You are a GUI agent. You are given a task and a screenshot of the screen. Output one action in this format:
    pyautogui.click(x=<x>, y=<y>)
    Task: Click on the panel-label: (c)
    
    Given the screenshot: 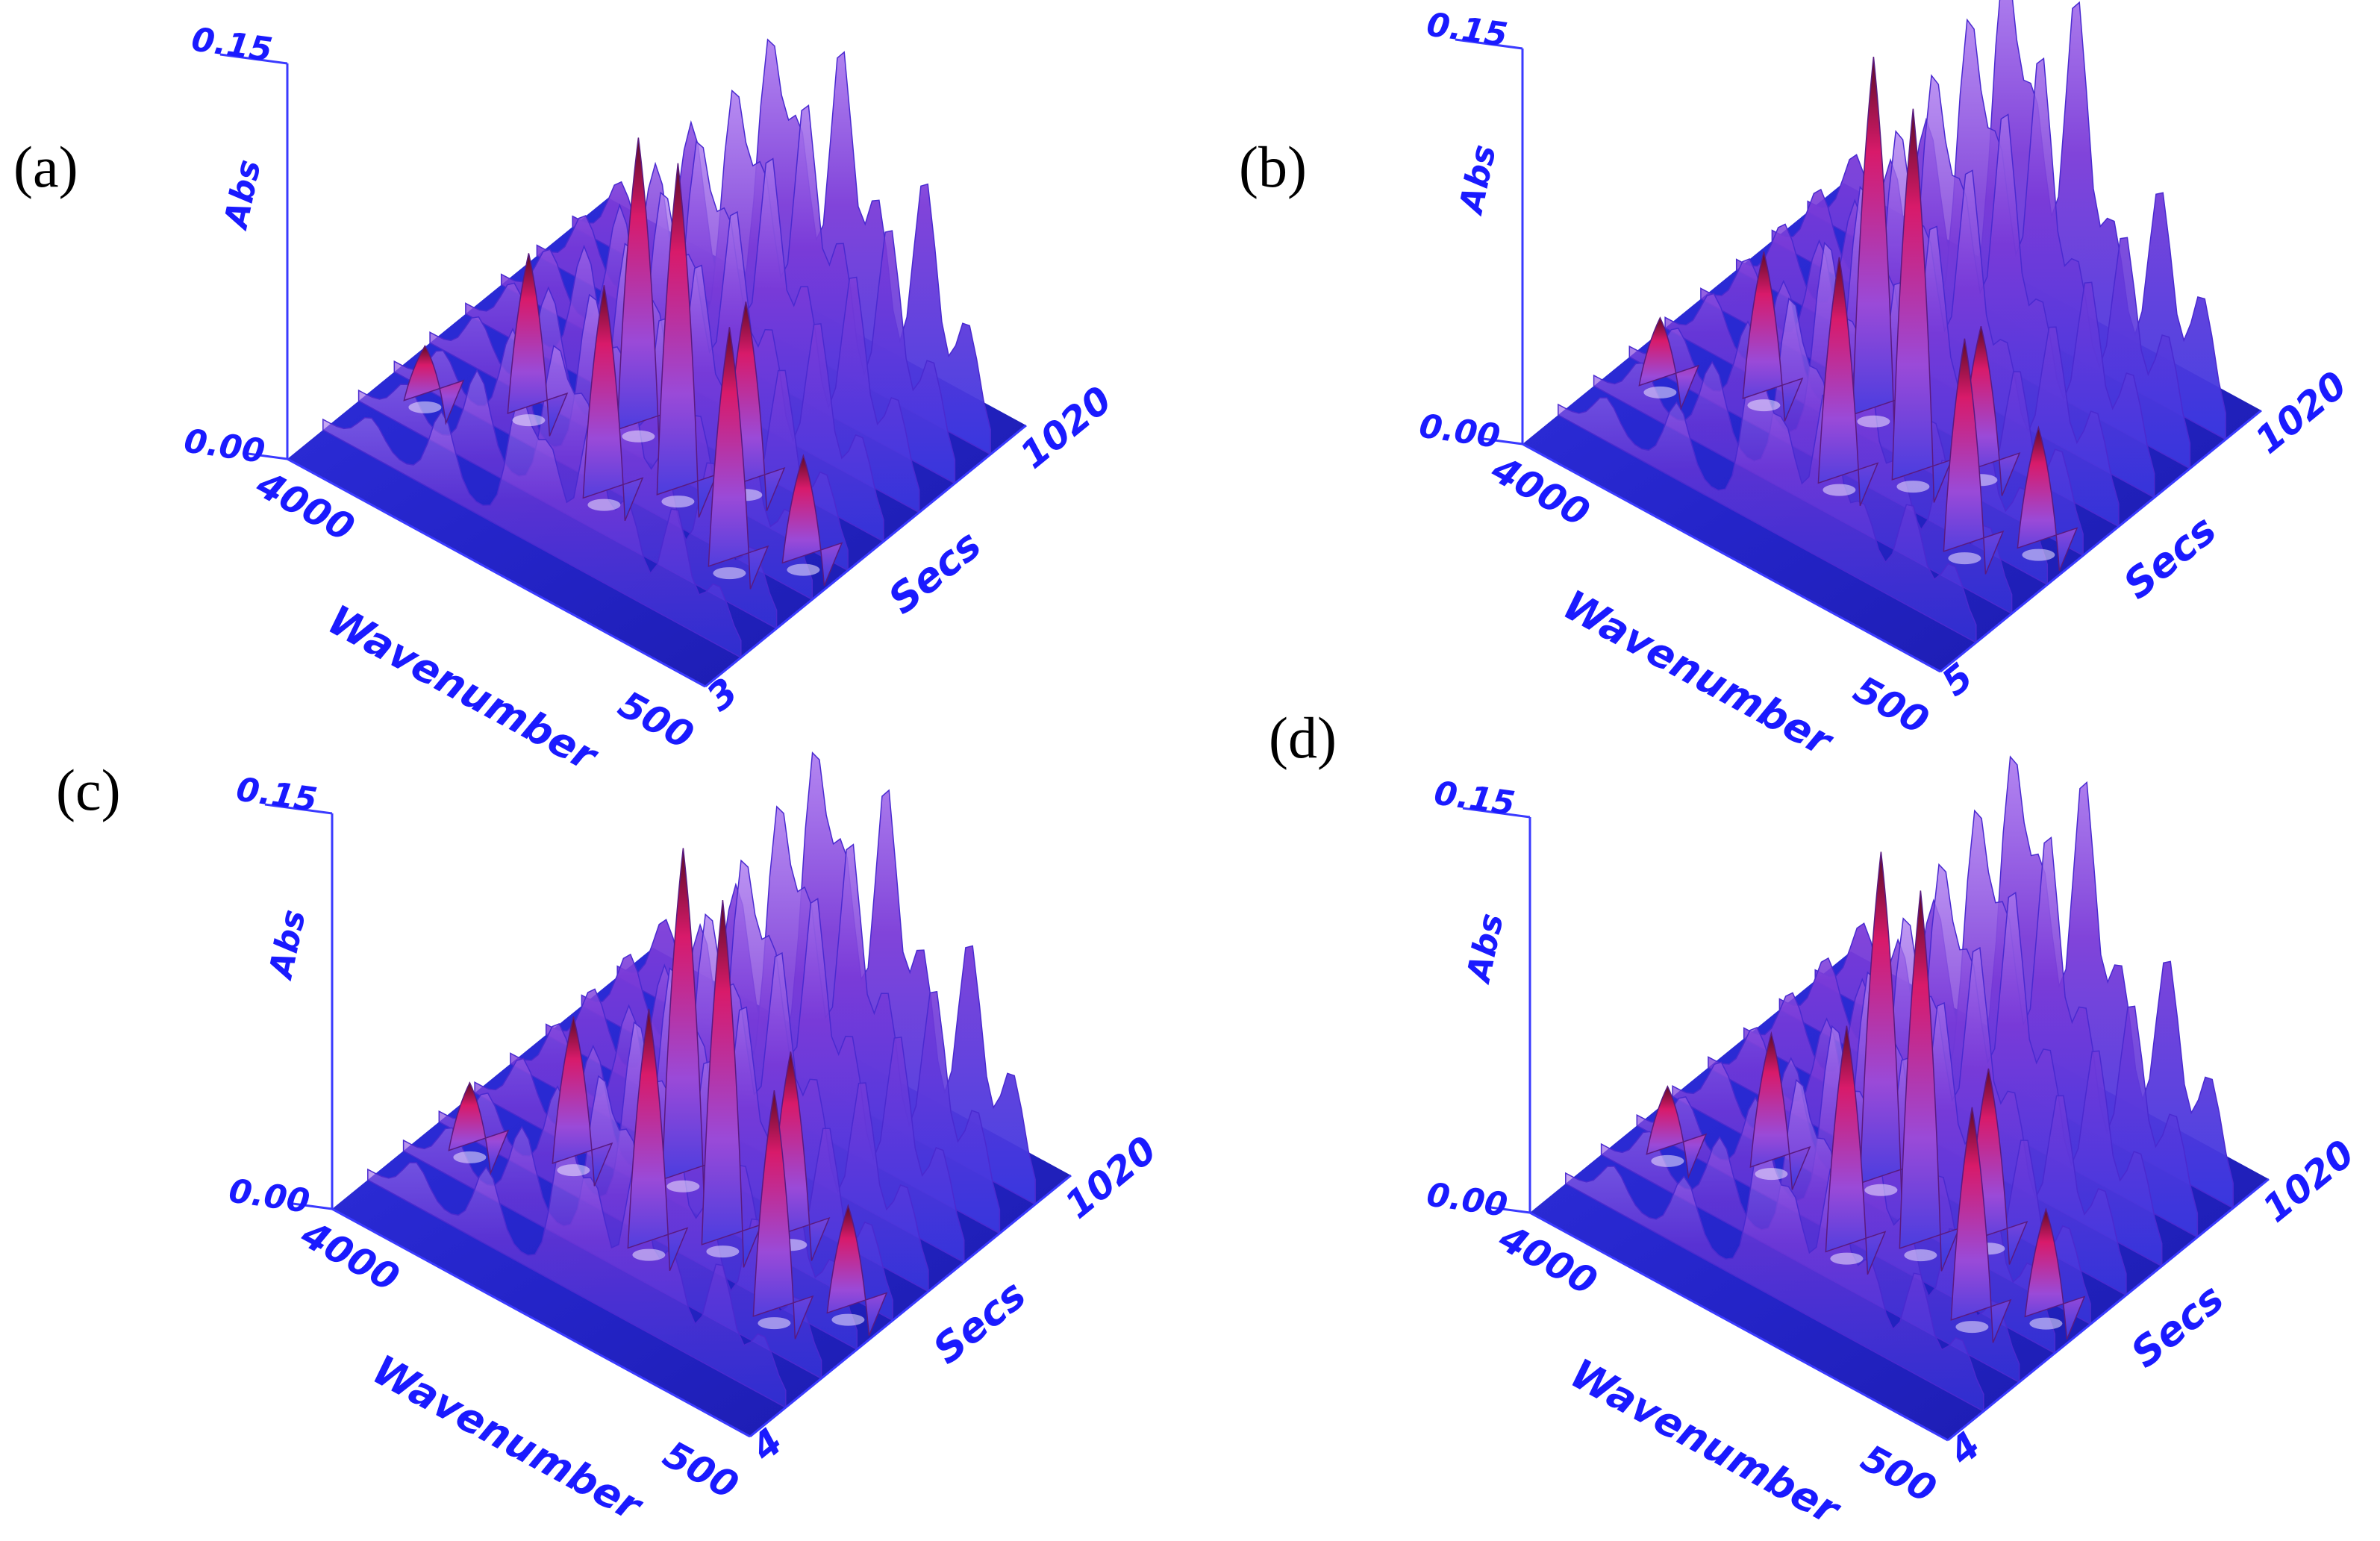 What is the action you would take?
    pyautogui.click(x=88, y=789)
    